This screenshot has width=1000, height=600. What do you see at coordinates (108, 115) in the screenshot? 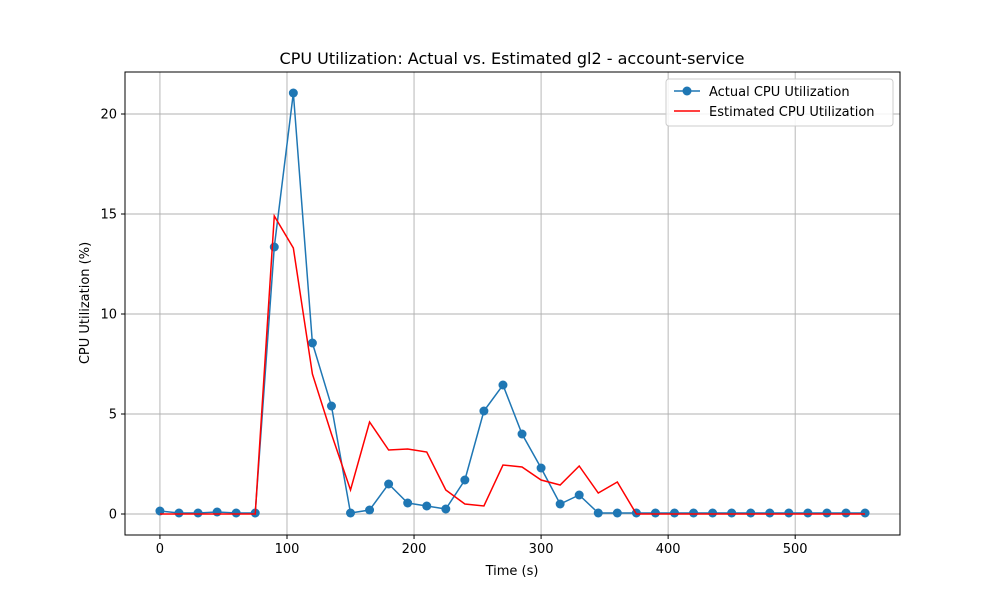
I see `y-tick-label: 20` at bounding box center [108, 115].